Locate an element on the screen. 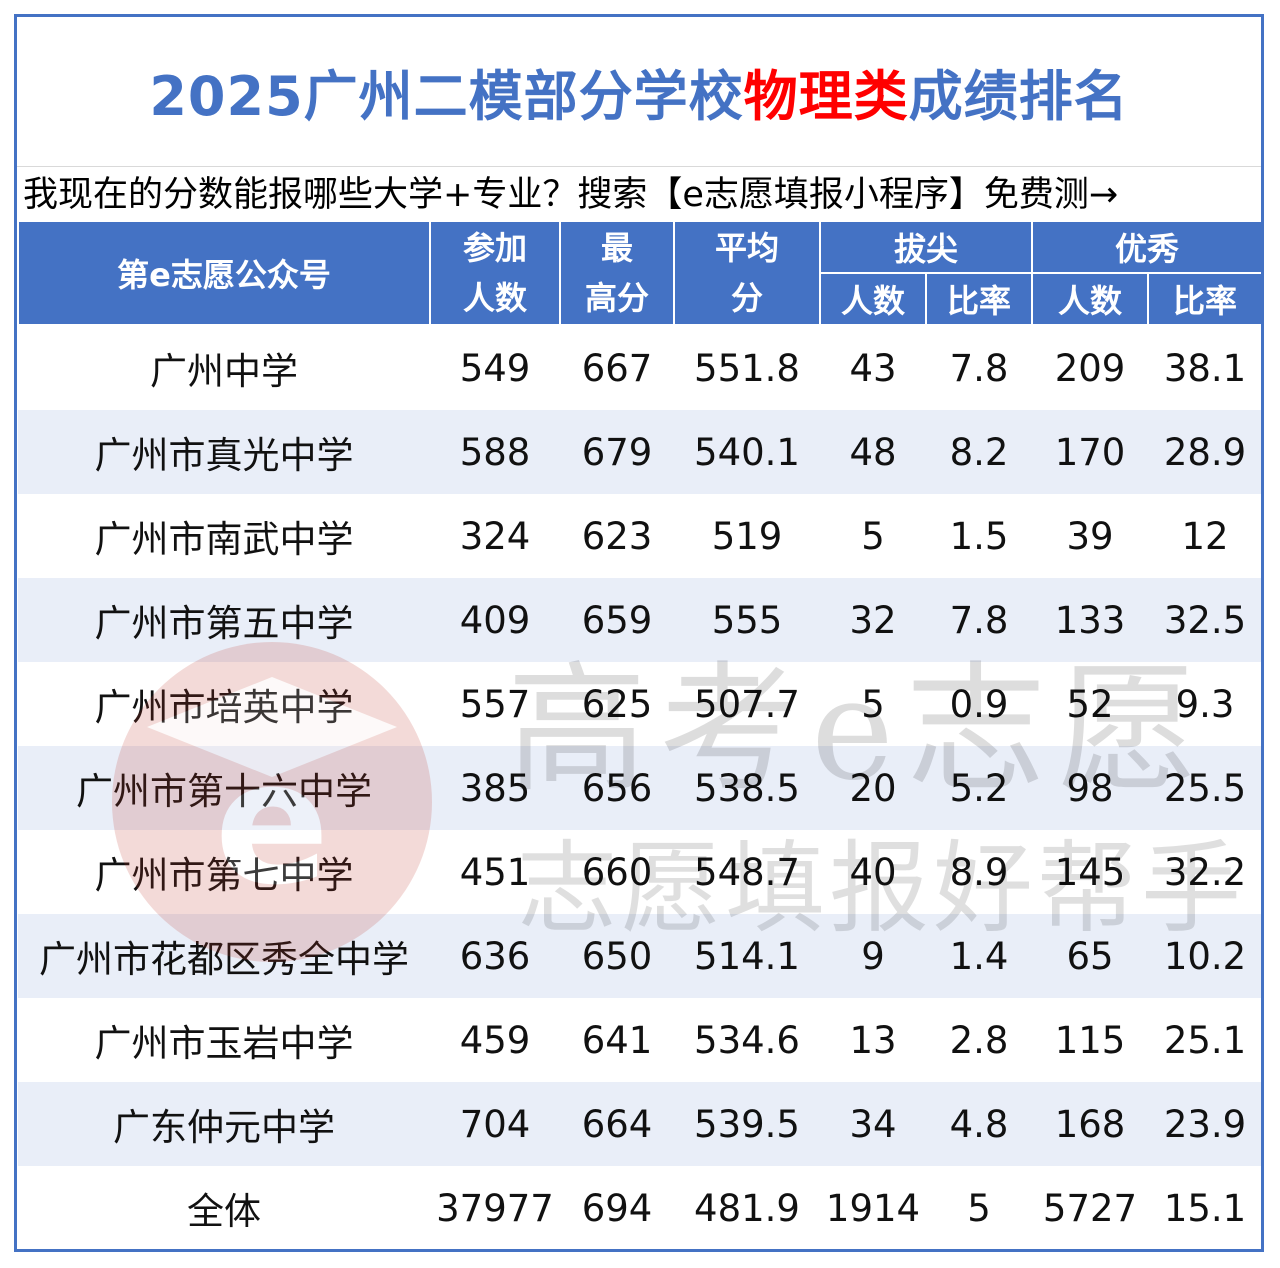  header-excellent-count: 人数 is located at coordinates (1090, 299).